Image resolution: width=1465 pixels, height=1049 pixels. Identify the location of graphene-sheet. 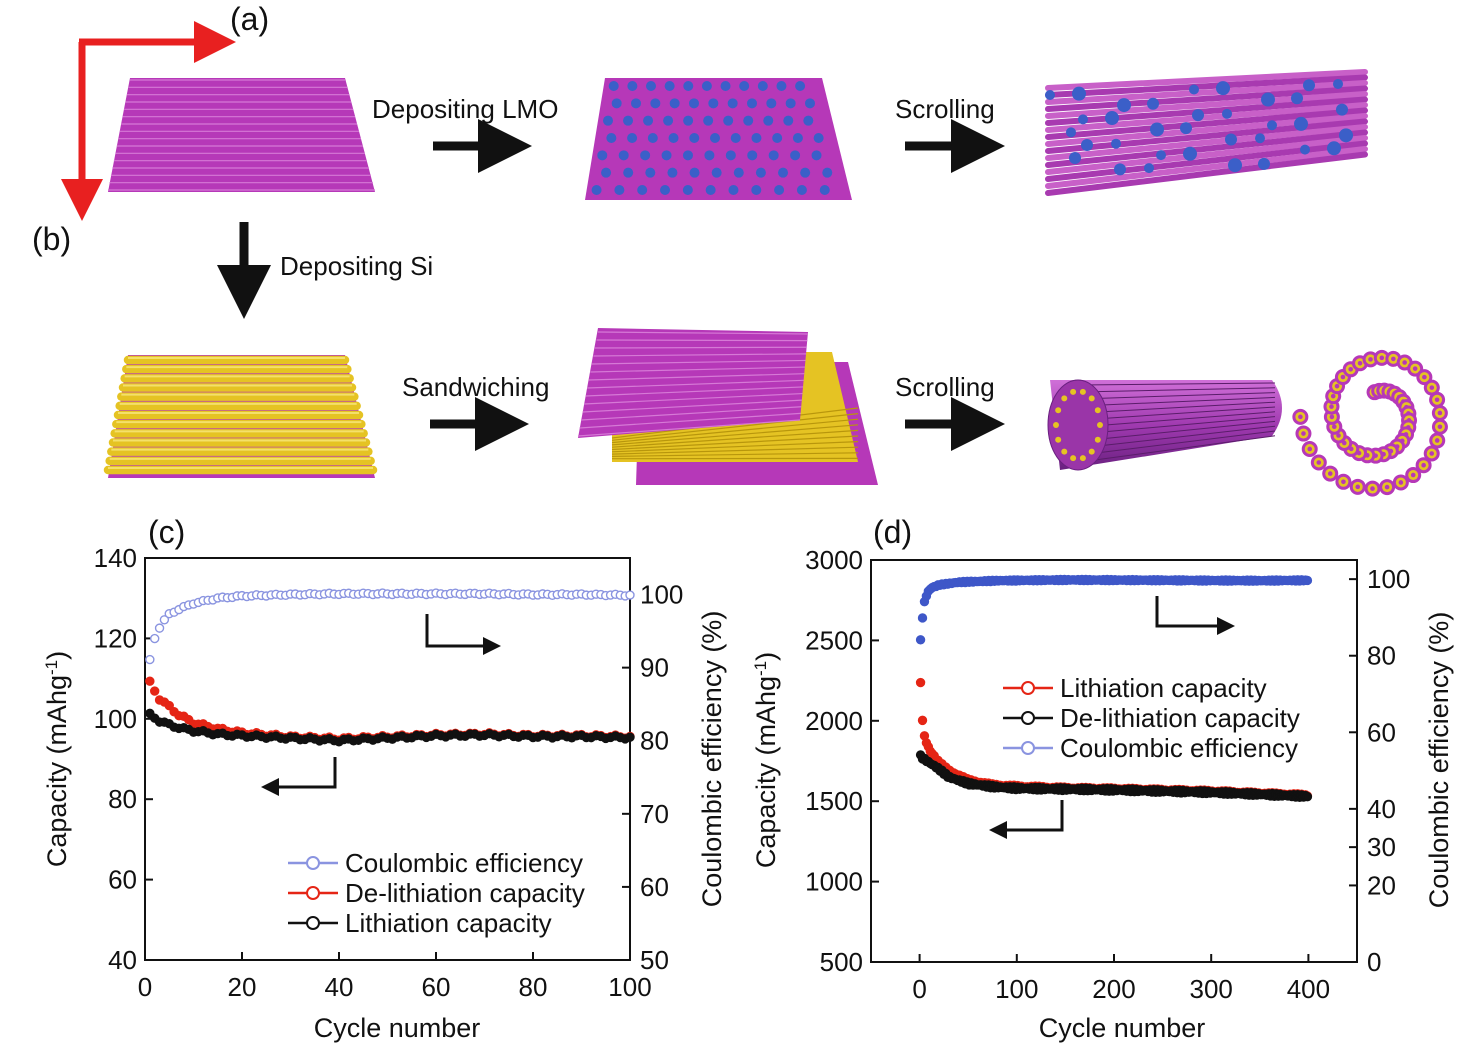
(241, 135).